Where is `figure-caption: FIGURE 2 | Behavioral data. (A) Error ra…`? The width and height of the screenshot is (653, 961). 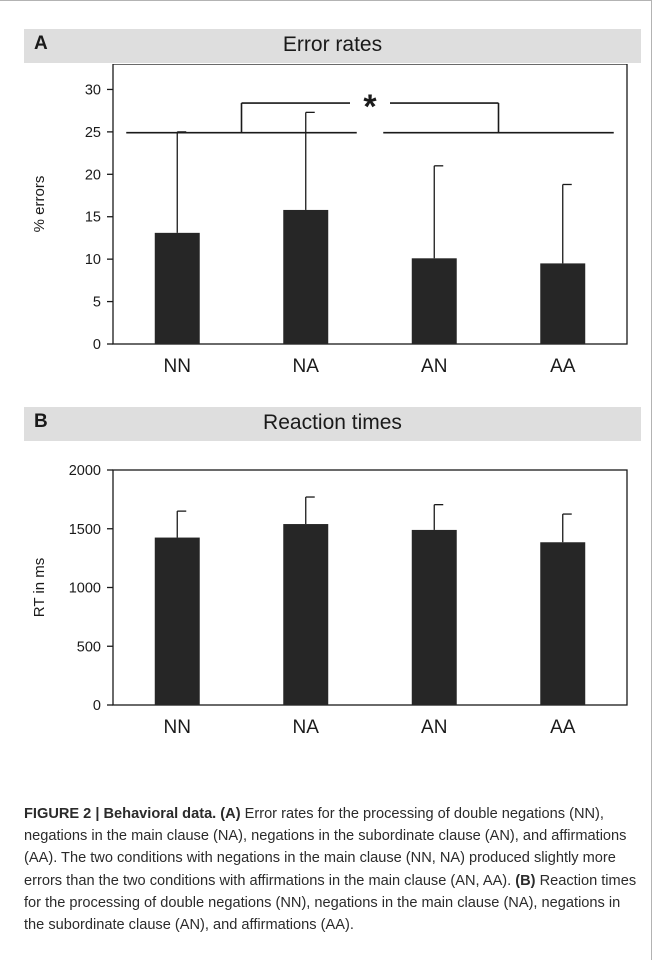 figure-caption: FIGURE 2 | Behavioral data. (A) Error ra… is located at coordinates (331, 869).